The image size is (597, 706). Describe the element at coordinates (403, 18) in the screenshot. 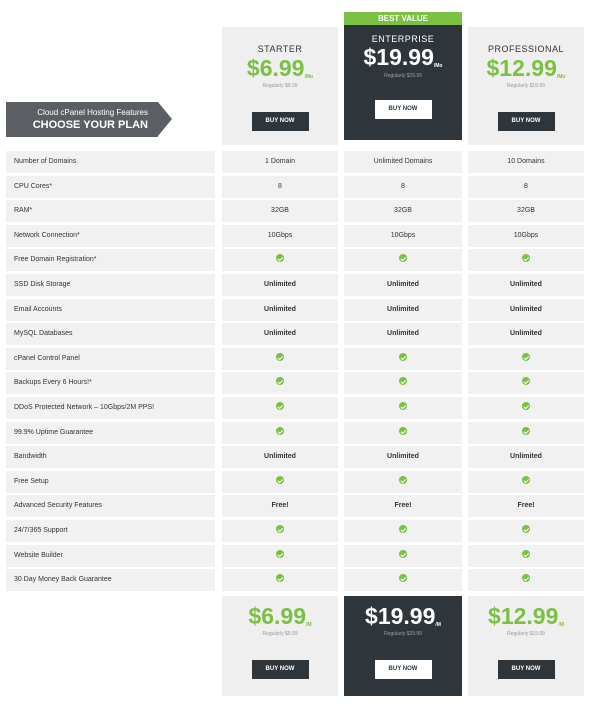

I see `best-value-badge: BEST VALUE` at that location.